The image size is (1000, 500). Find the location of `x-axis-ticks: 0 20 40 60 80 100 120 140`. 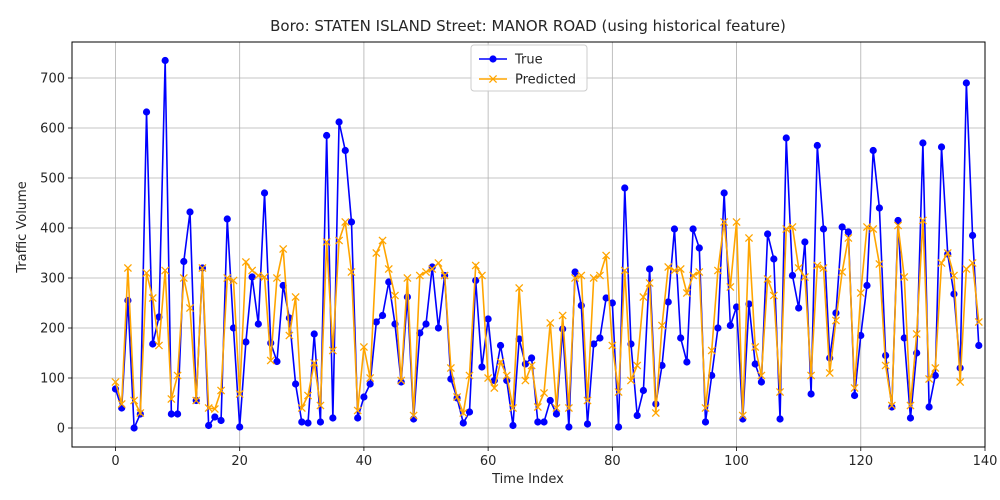

x-axis-ticks: 0 20 40 60 80 100 120 140 is located at coordinates (554, 458).